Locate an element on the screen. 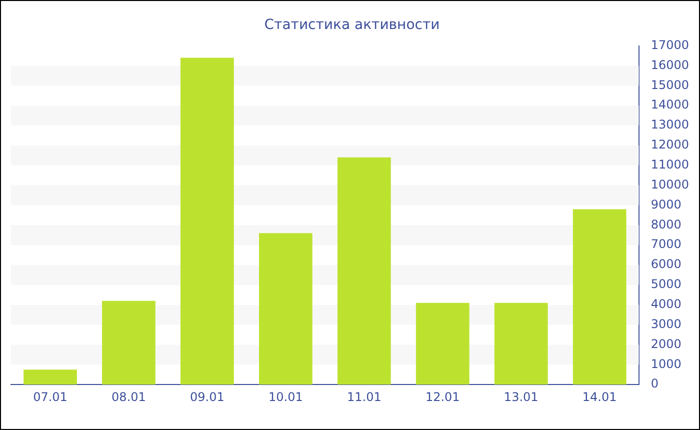 The image size is (700, 430). x-tick-label: 12.01 is located at coordinates (442, 397).